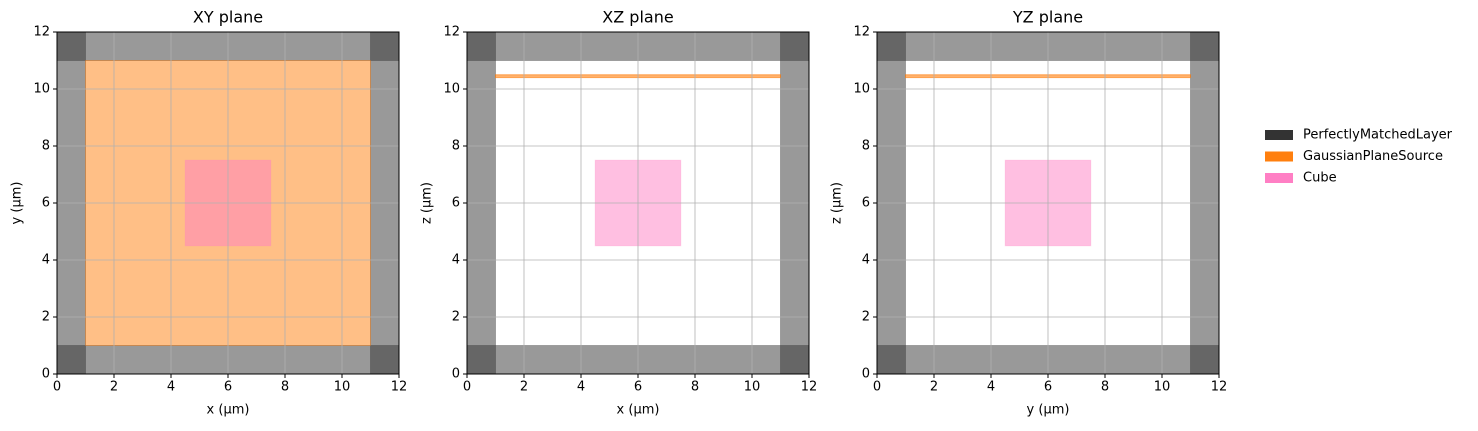 Image resolution: width=1478 pixels, height=431 pixels. What do you see at coordinates (637, 17) in the screenshot?
I see `chart-title: XZ plane` at bounding box center [637, 17].